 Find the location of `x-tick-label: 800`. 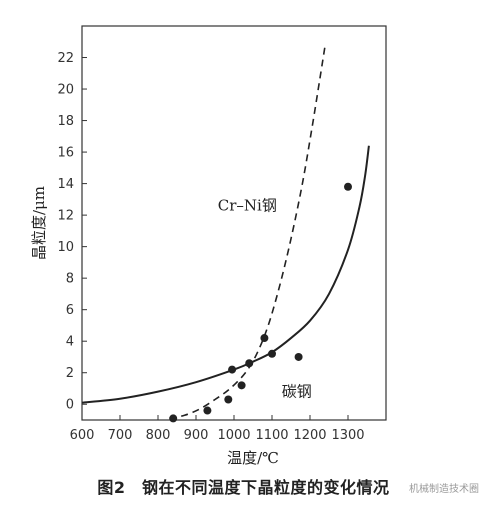

x-tick-label: 800 is located at coordinates (158, 435).